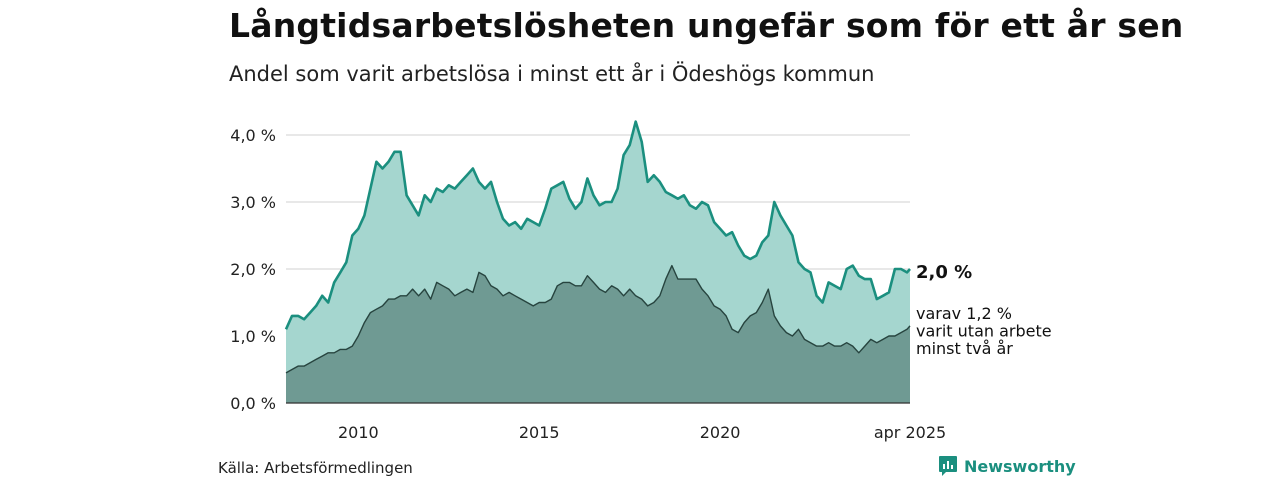  Describe the element at coordinates (944, 272) in the screenshot. I see `end-value-label: 2,0 %` at that location.